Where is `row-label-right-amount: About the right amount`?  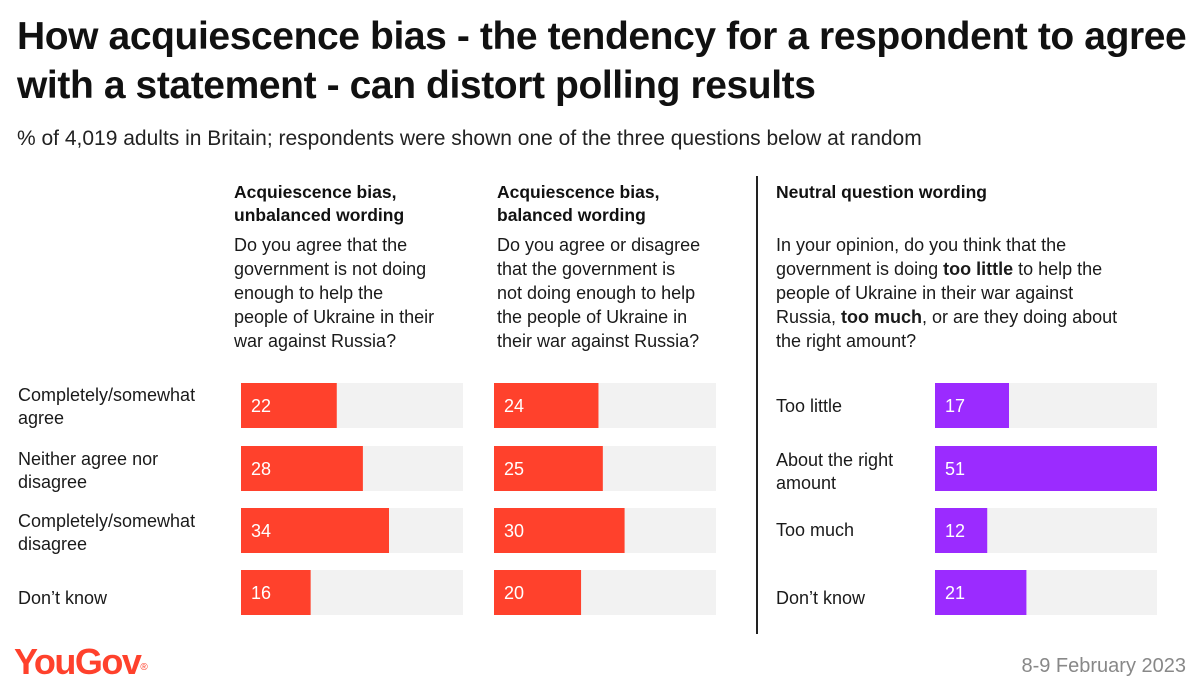 row-label-right-amount: About the right amount is located at coordinates (835, 471).